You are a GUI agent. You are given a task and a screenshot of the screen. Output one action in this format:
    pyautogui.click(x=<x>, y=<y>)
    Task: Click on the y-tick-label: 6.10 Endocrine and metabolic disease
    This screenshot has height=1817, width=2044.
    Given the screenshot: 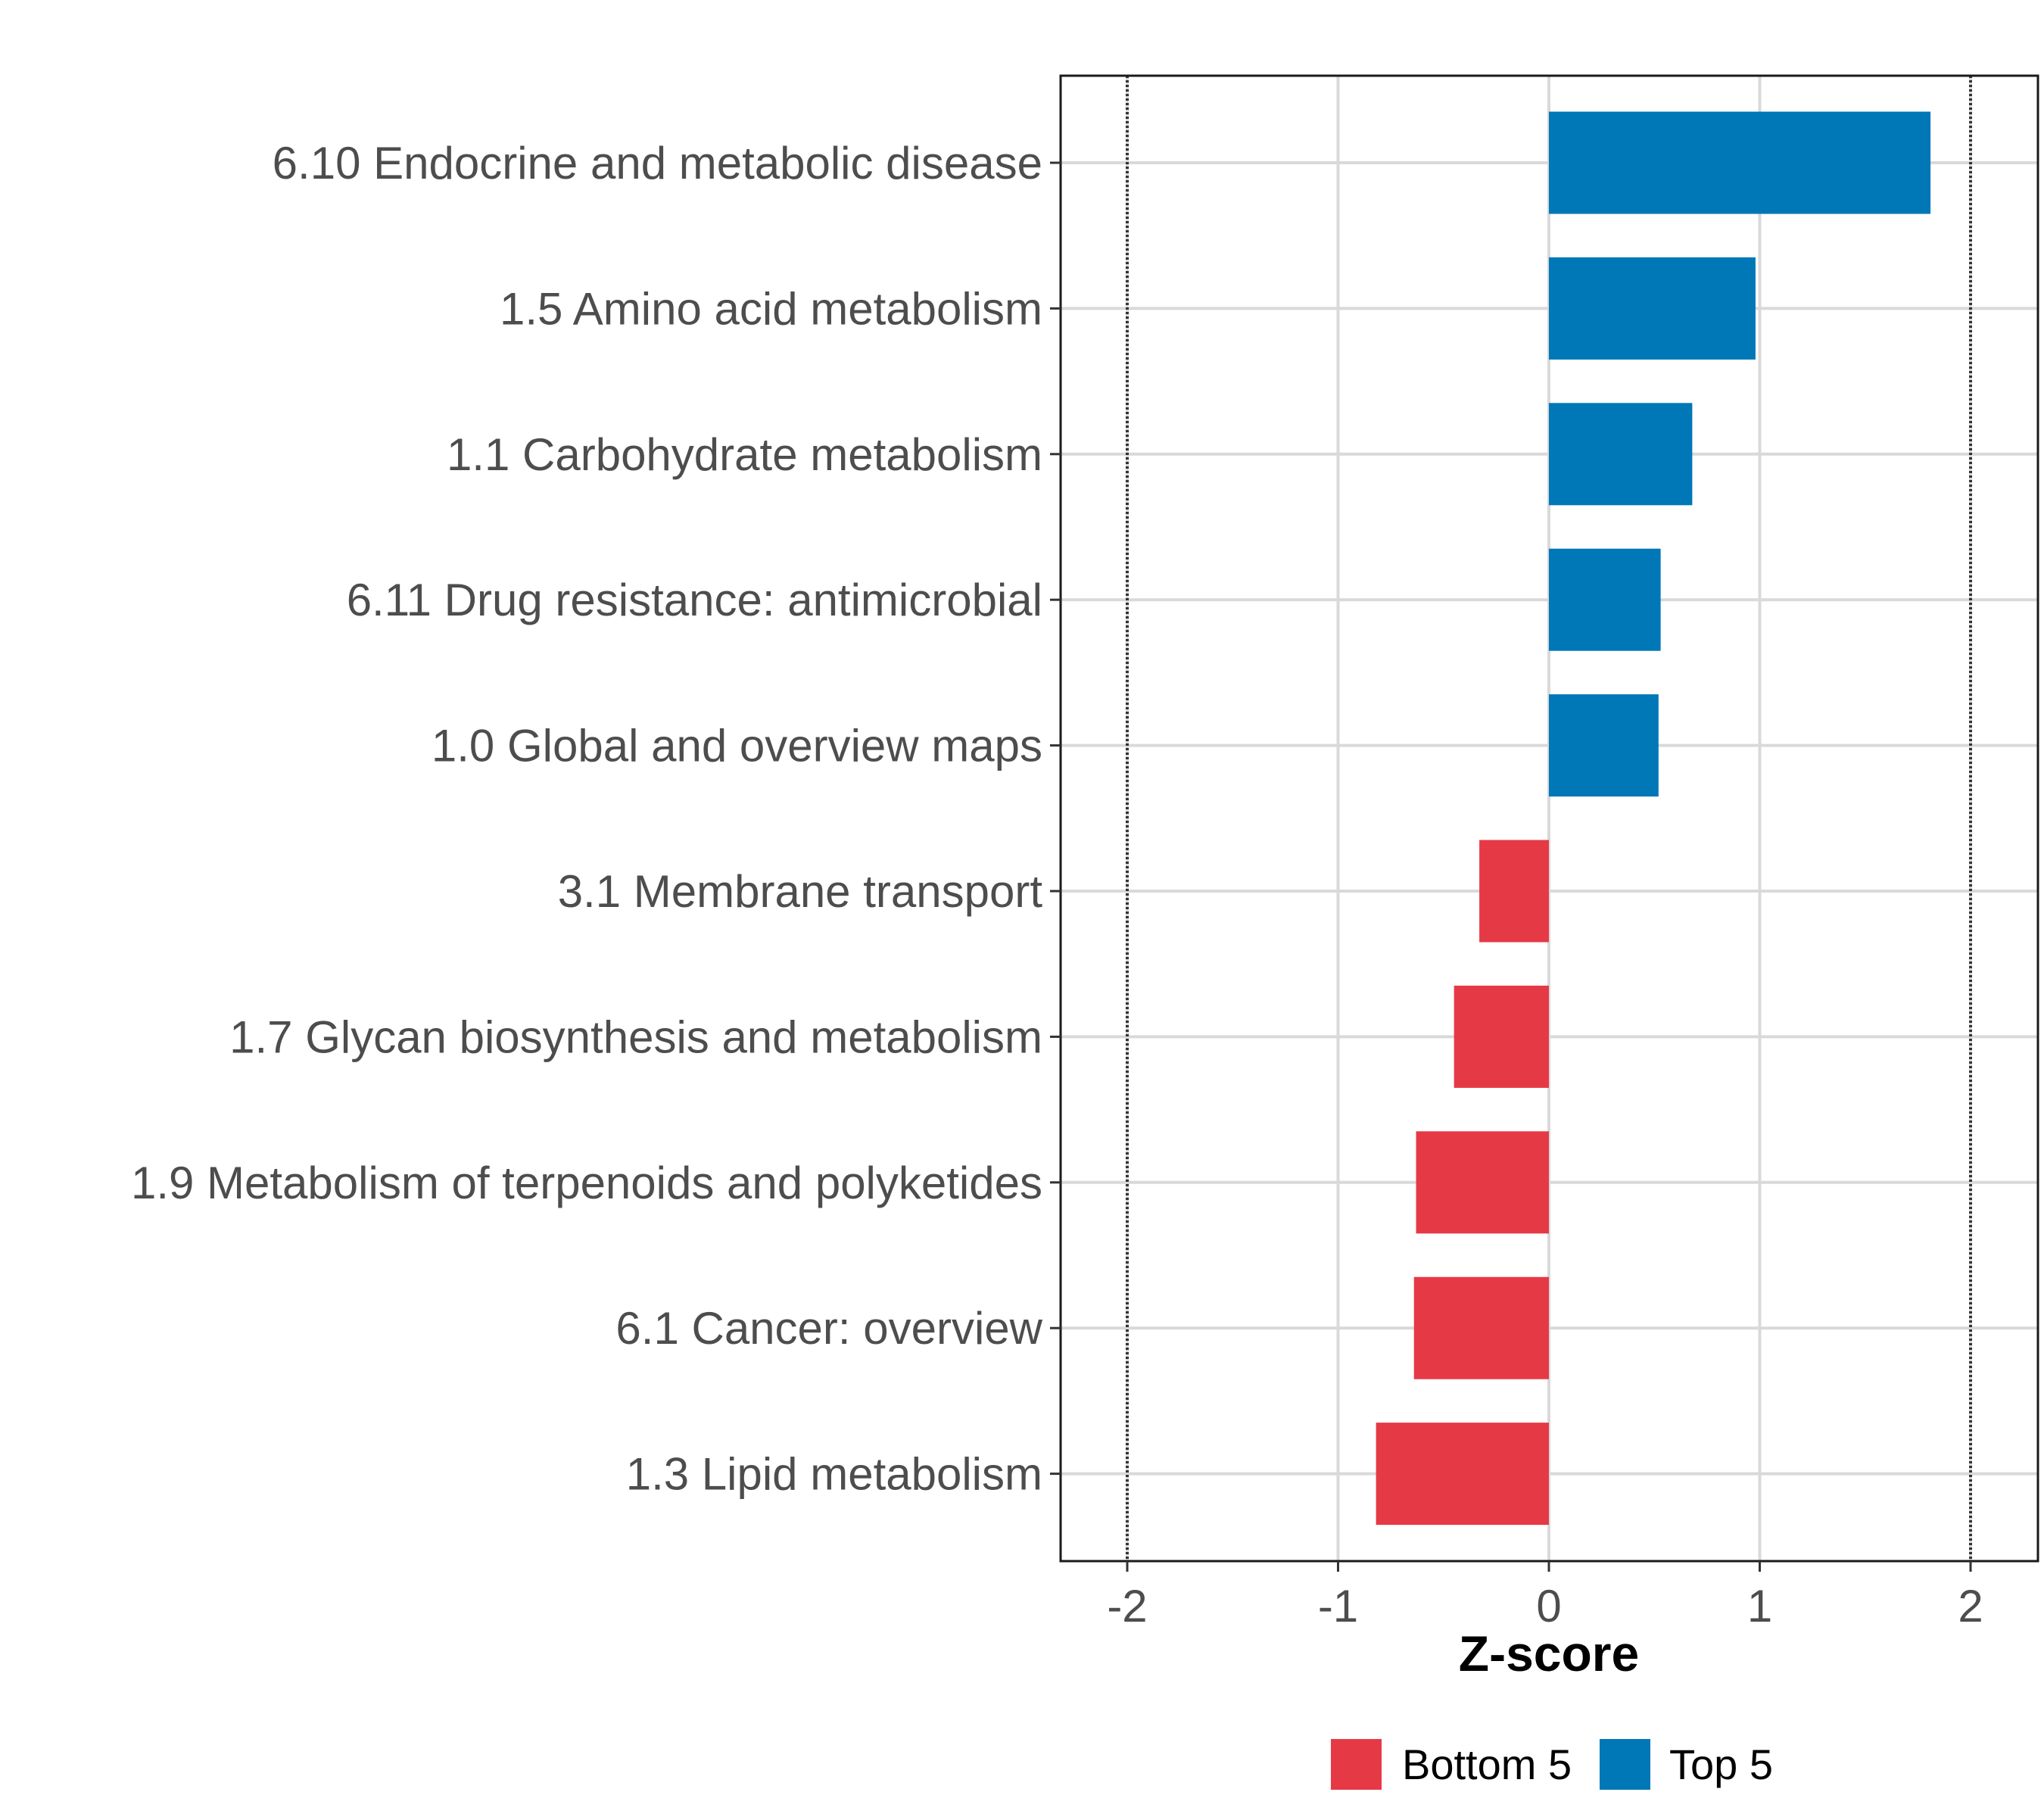 What is the action you would take?
    pyautogui.click(x=657, y=163)
    